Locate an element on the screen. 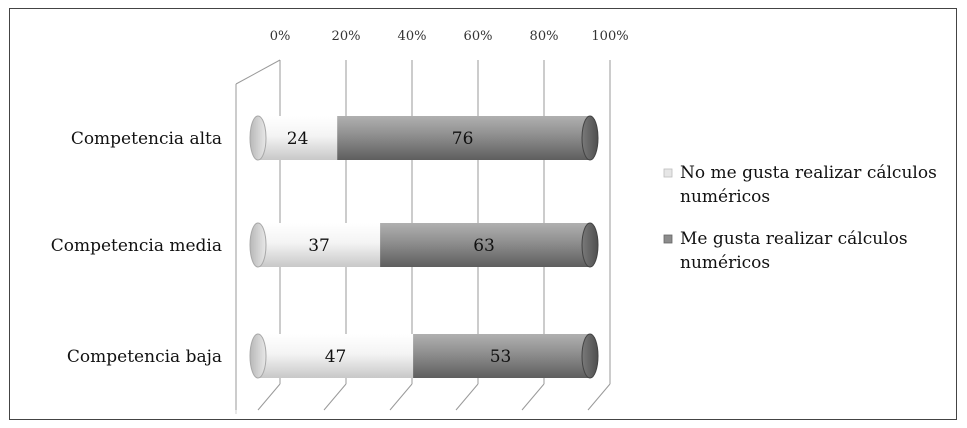 The height and width of the screenshot is (428, 967). category-label: Competencia baja is located at coordinates (144, 357).